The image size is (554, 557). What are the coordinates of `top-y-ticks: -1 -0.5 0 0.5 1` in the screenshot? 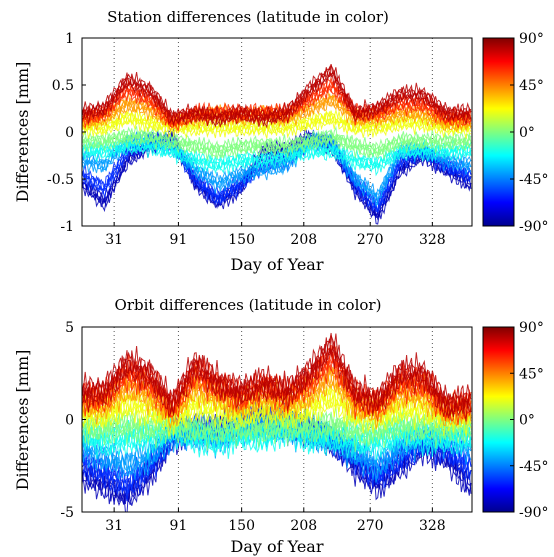 It's located at (66, 133).